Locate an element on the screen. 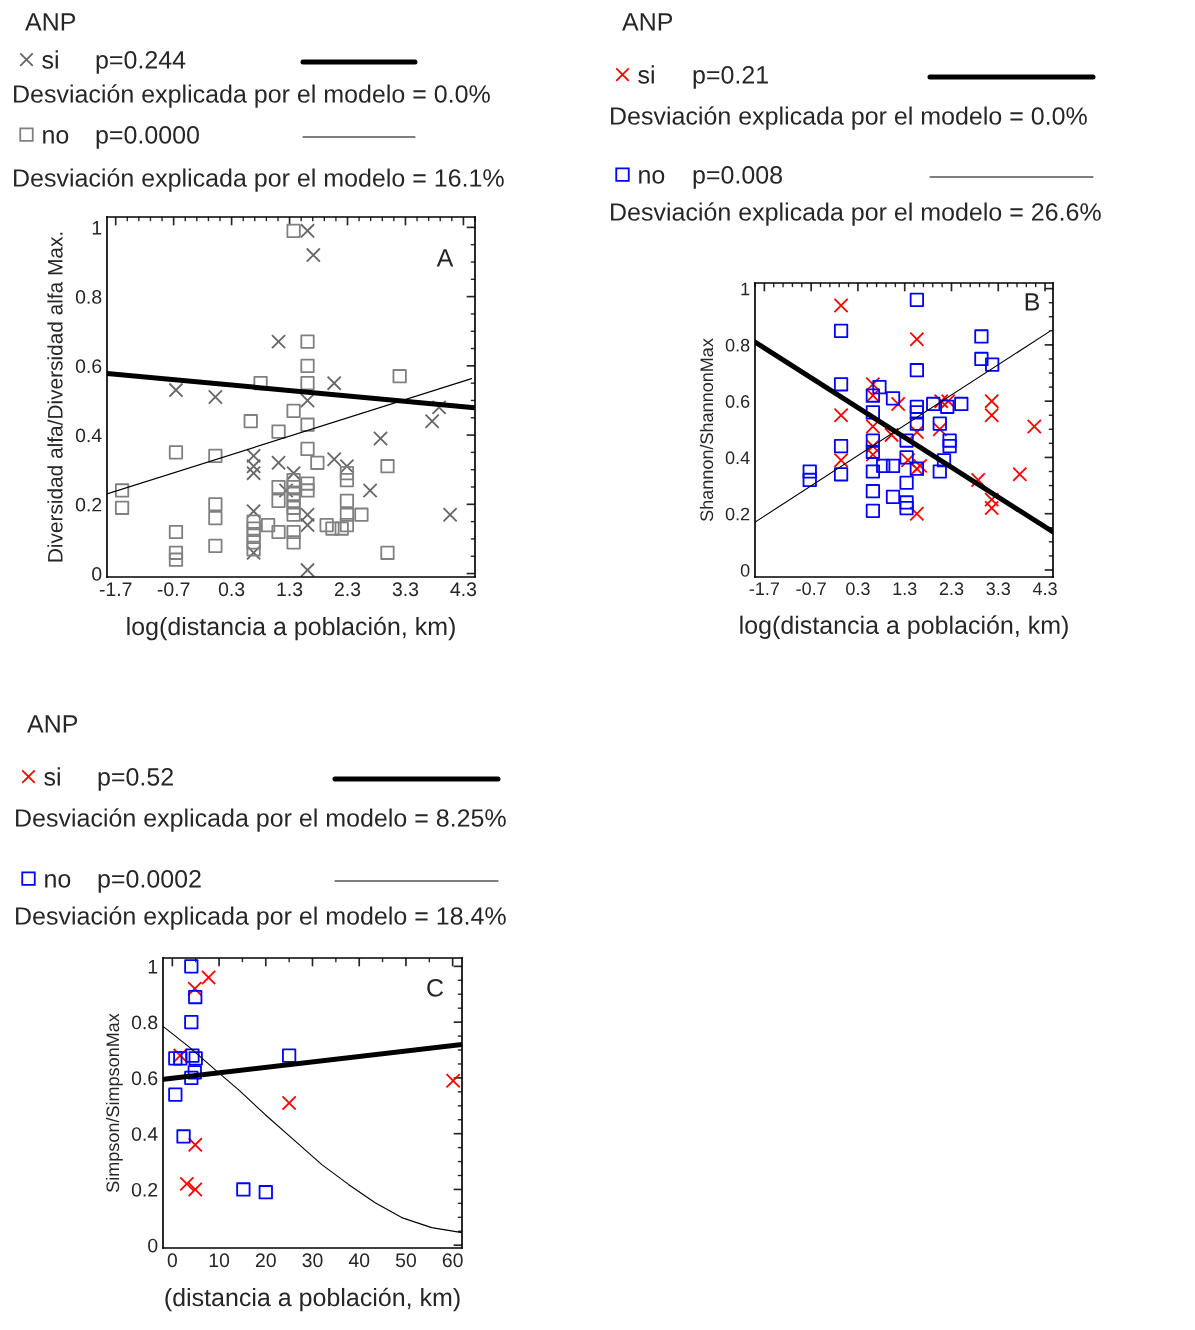 The image size is (1195, 1330). x-tick-label: 40 is located at coordinates (359, 1260).